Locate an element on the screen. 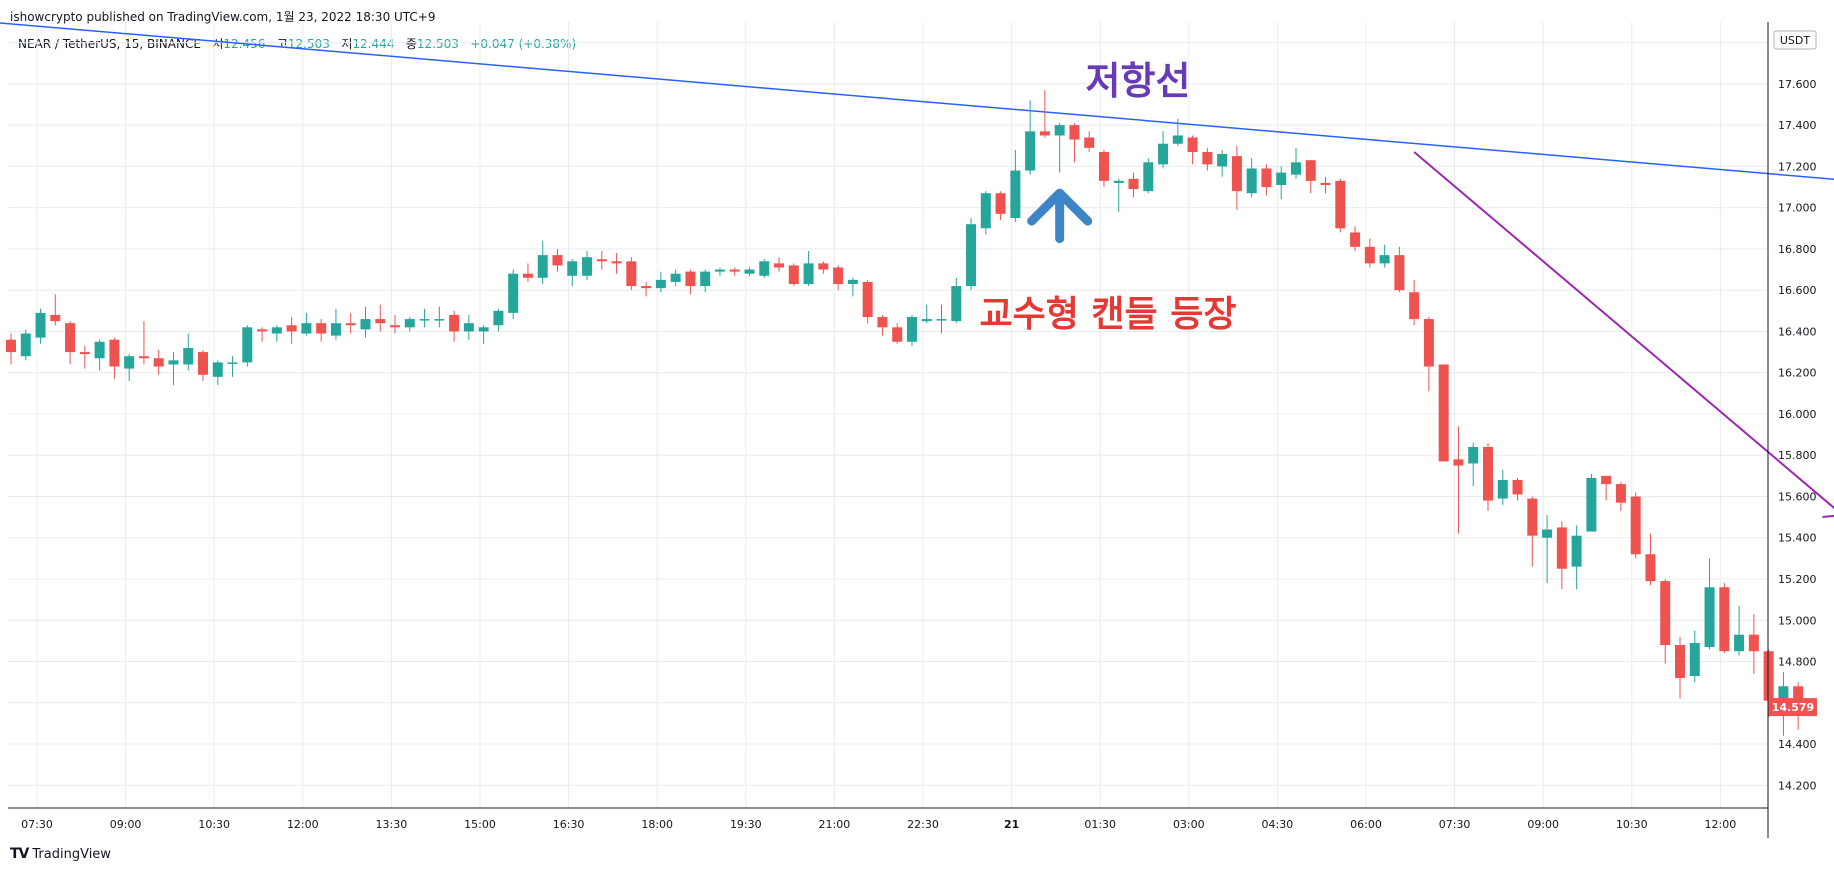 This screenshot has height=872, width=1834. last-price-label: 14.579 is located at coordinates (1793, 707).